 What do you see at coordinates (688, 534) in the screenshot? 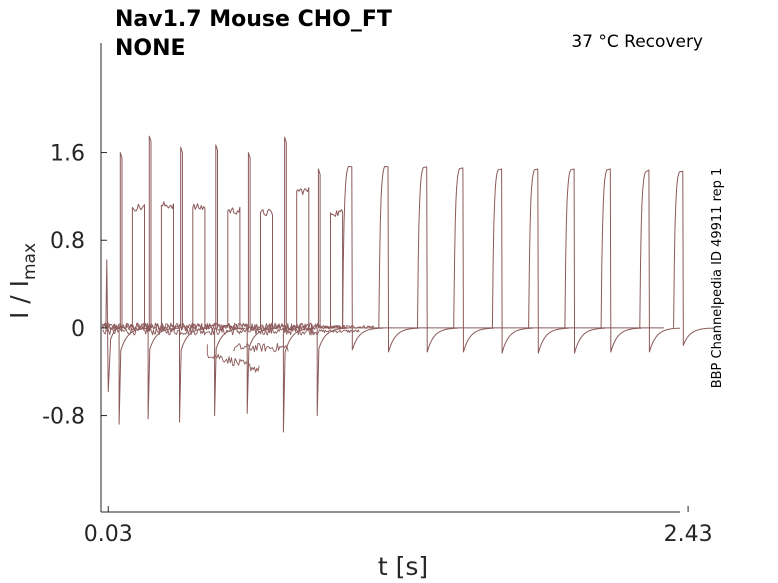
I see `x-tick-label: 2.43` at bounding box center [688, 534].